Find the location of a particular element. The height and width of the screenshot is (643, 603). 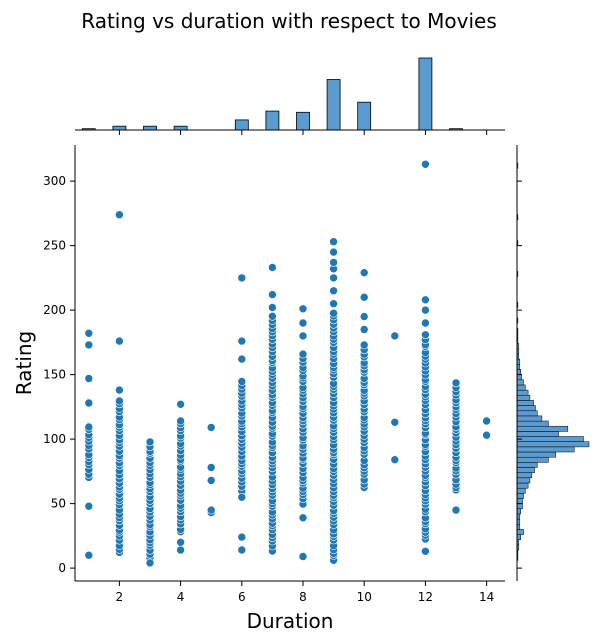

y-tick-label: 300 is located at coordinates (54, 181).